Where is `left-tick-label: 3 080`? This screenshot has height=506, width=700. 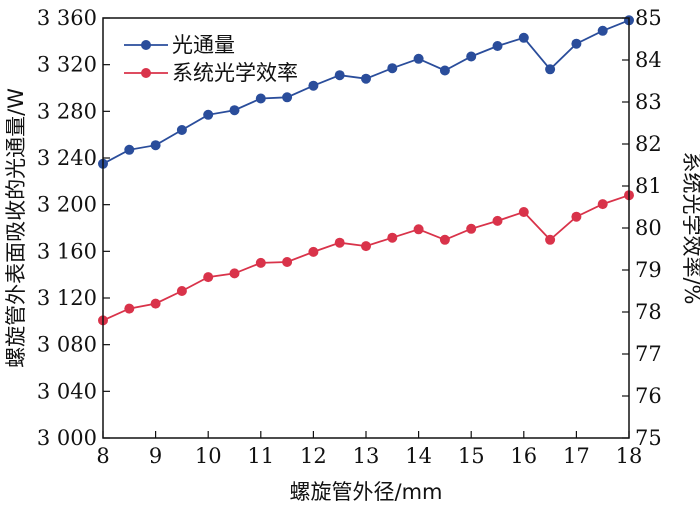 left-tick-label: 3 080 is located at coordinates (67, 345).